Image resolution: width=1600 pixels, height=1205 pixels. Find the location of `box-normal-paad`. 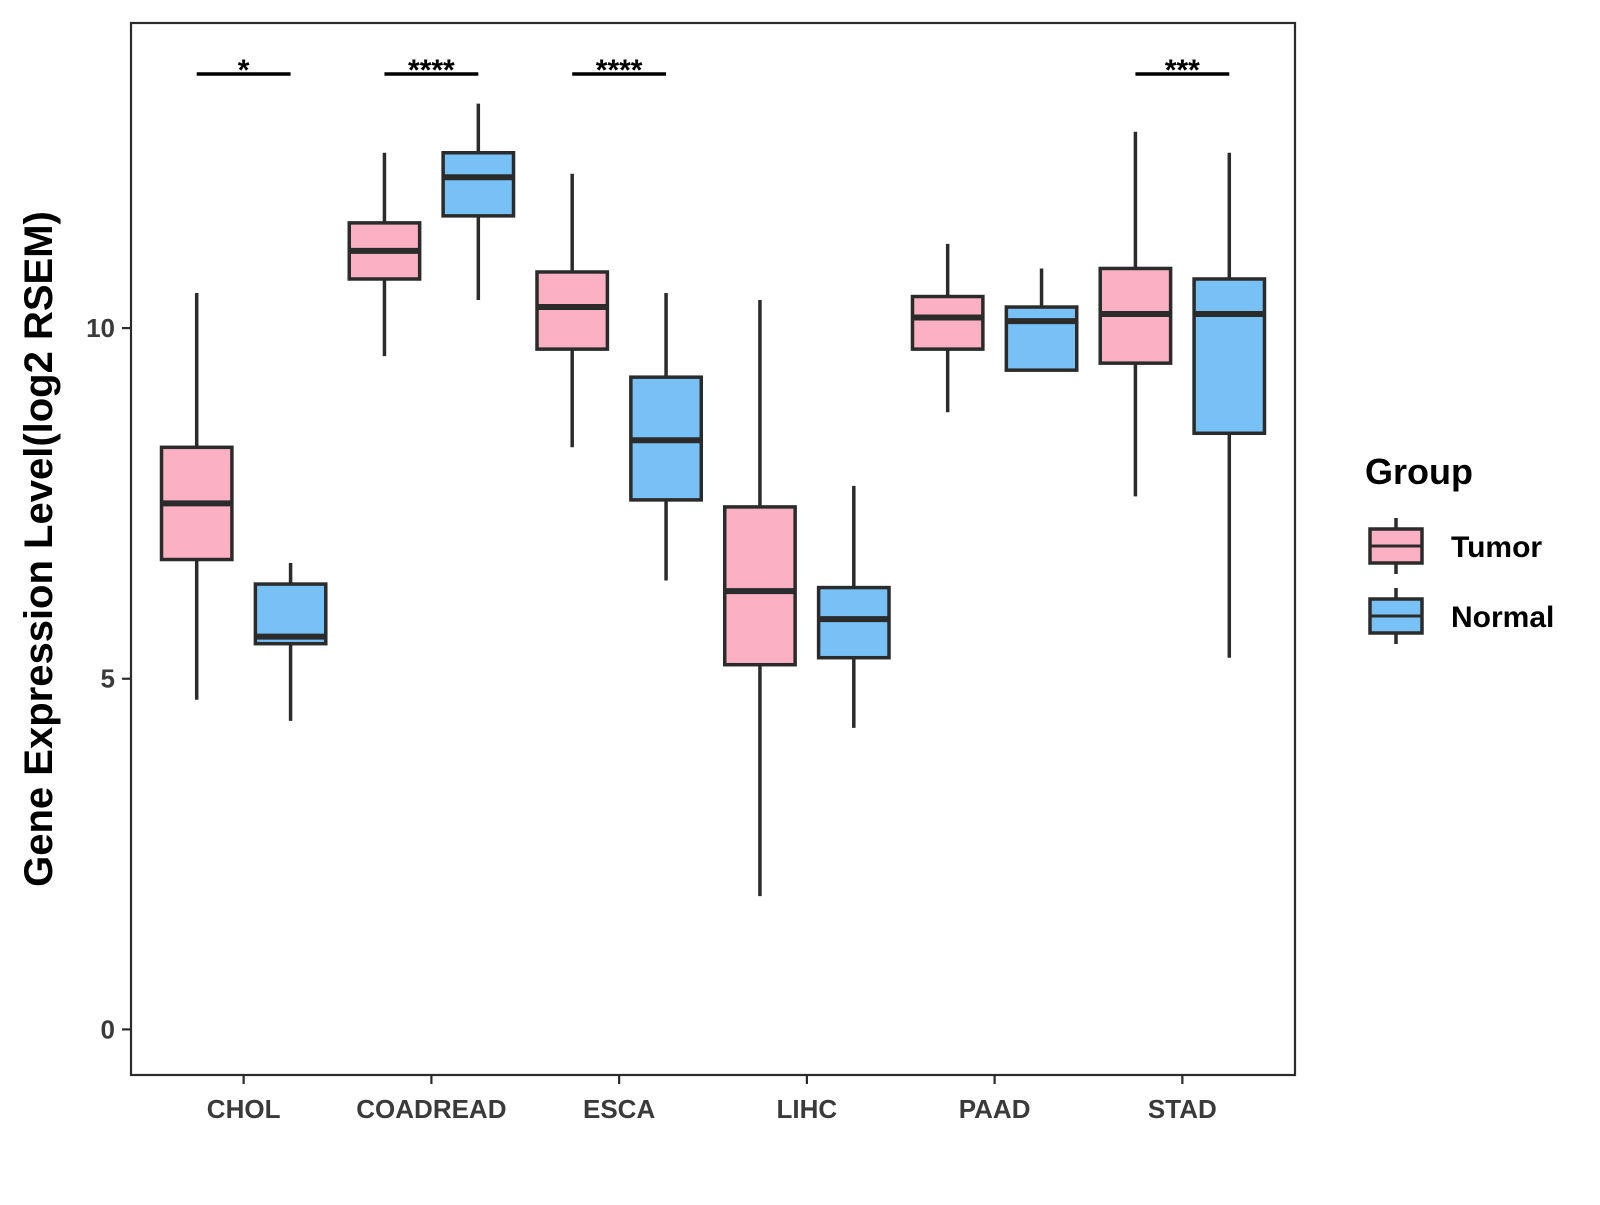

box-normal-paad is located at coordinates (1041, 320).